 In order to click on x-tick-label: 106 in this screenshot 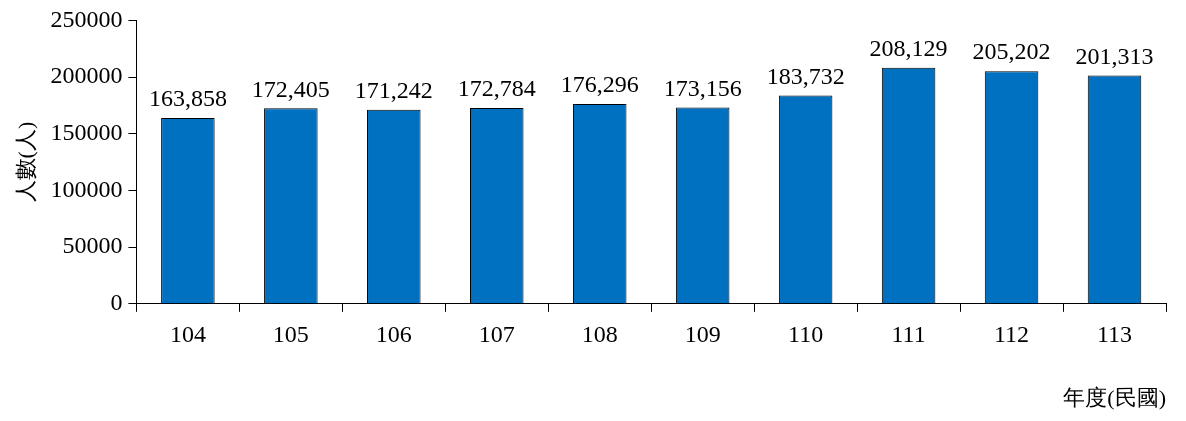, I will do `click(393, 334)`.